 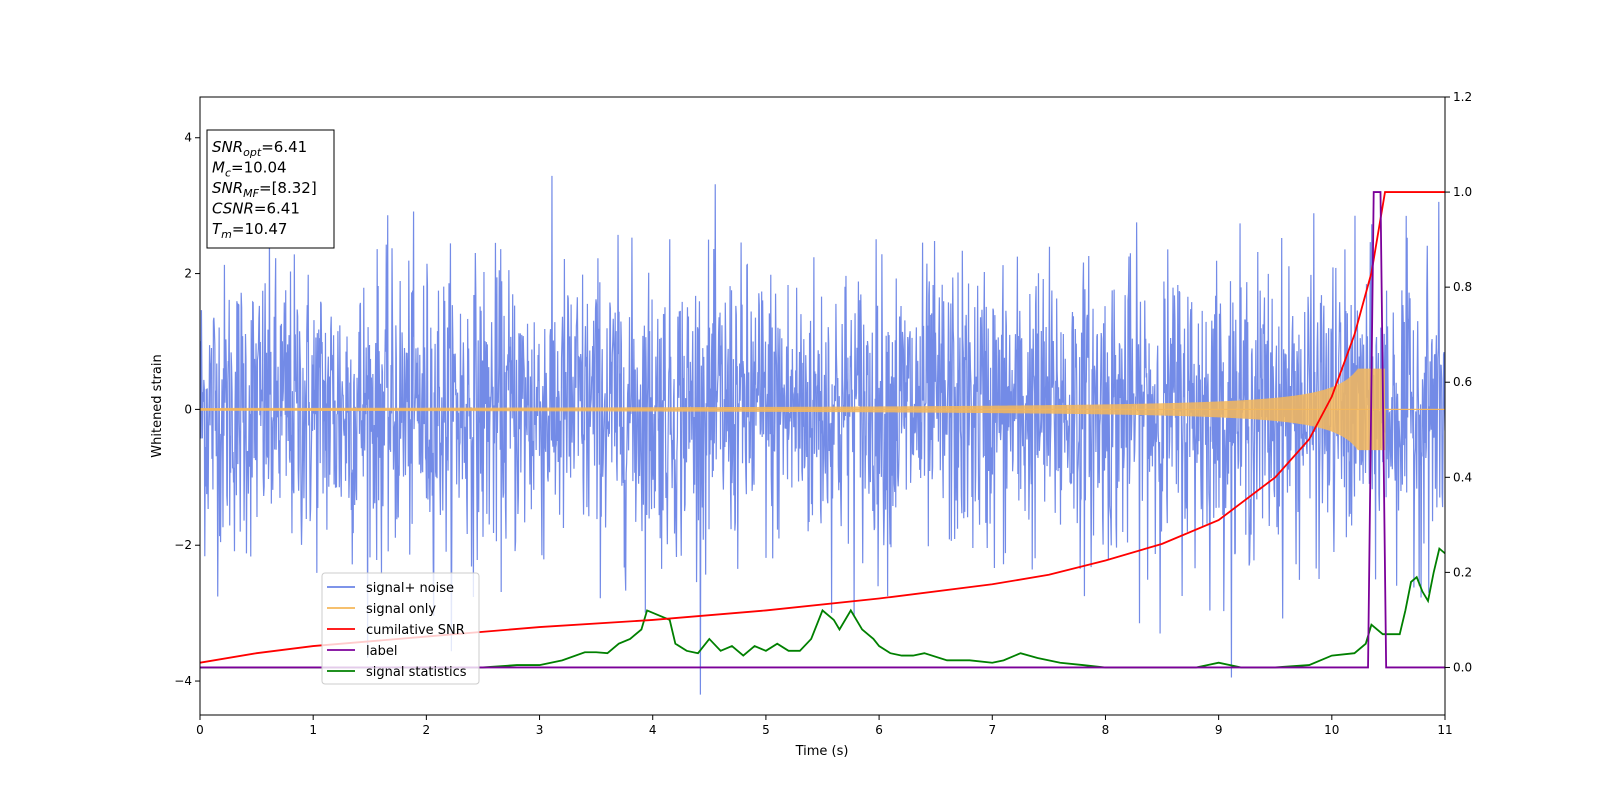 What do you see at coordinates (879, 730) in the screenshot?
I see `x-tick-label: 6` at bounding box center [879, 730].